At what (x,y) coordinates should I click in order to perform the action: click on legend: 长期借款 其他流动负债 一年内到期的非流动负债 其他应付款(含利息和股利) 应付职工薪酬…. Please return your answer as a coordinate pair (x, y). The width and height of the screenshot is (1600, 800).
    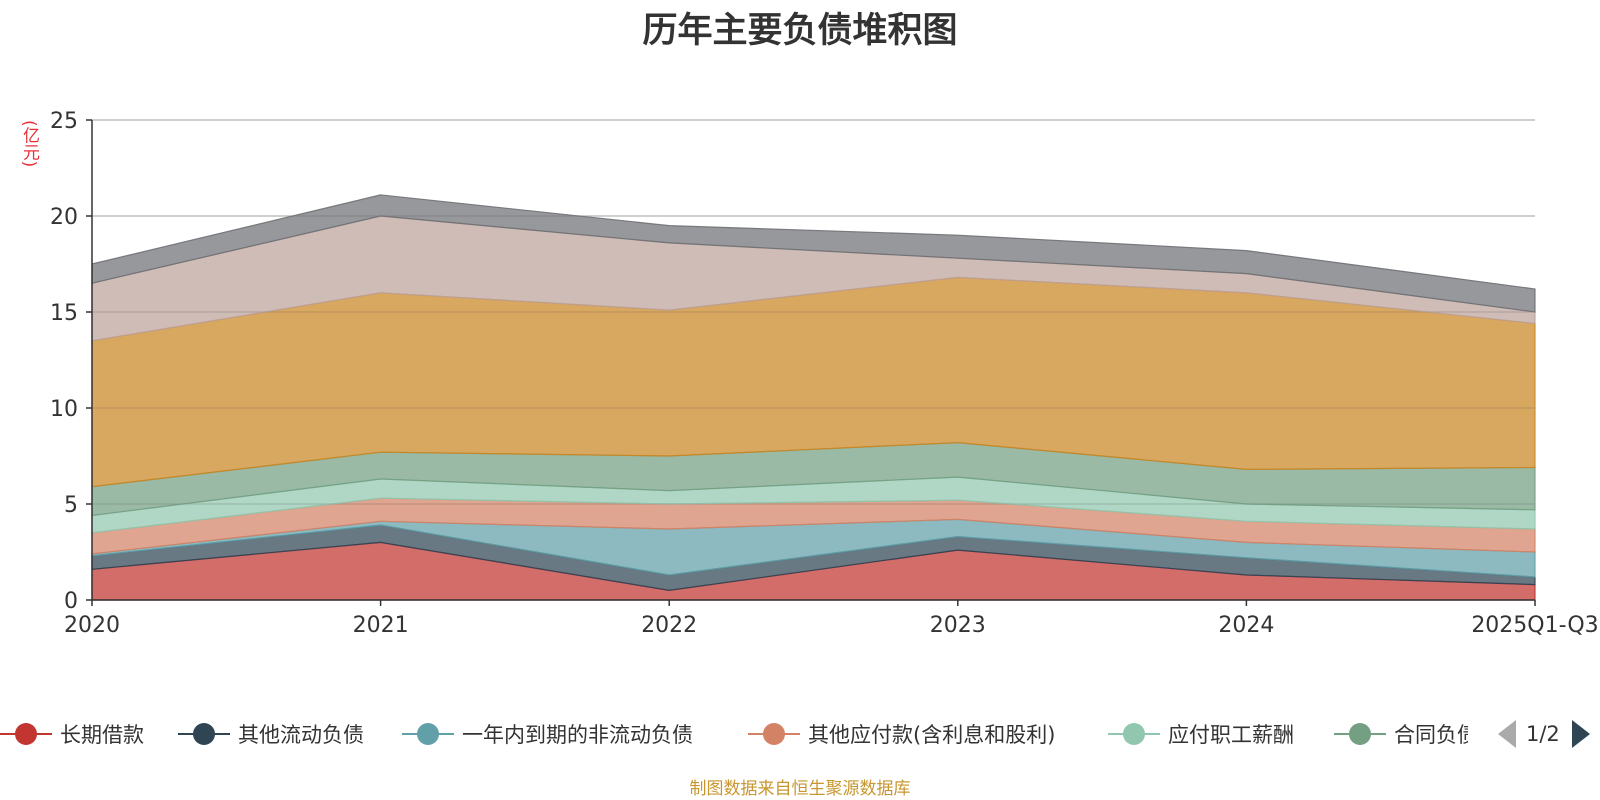
    Looking at the image, I should click on (800, 734).